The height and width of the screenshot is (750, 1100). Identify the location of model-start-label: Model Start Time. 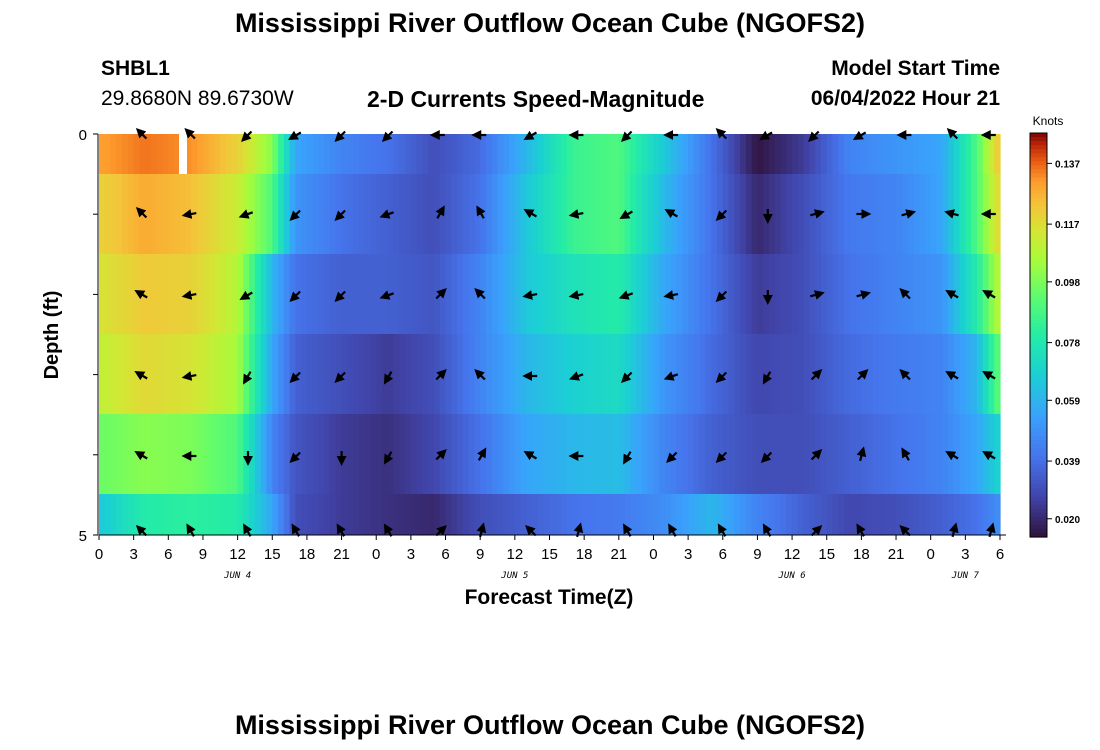
(915, 68).